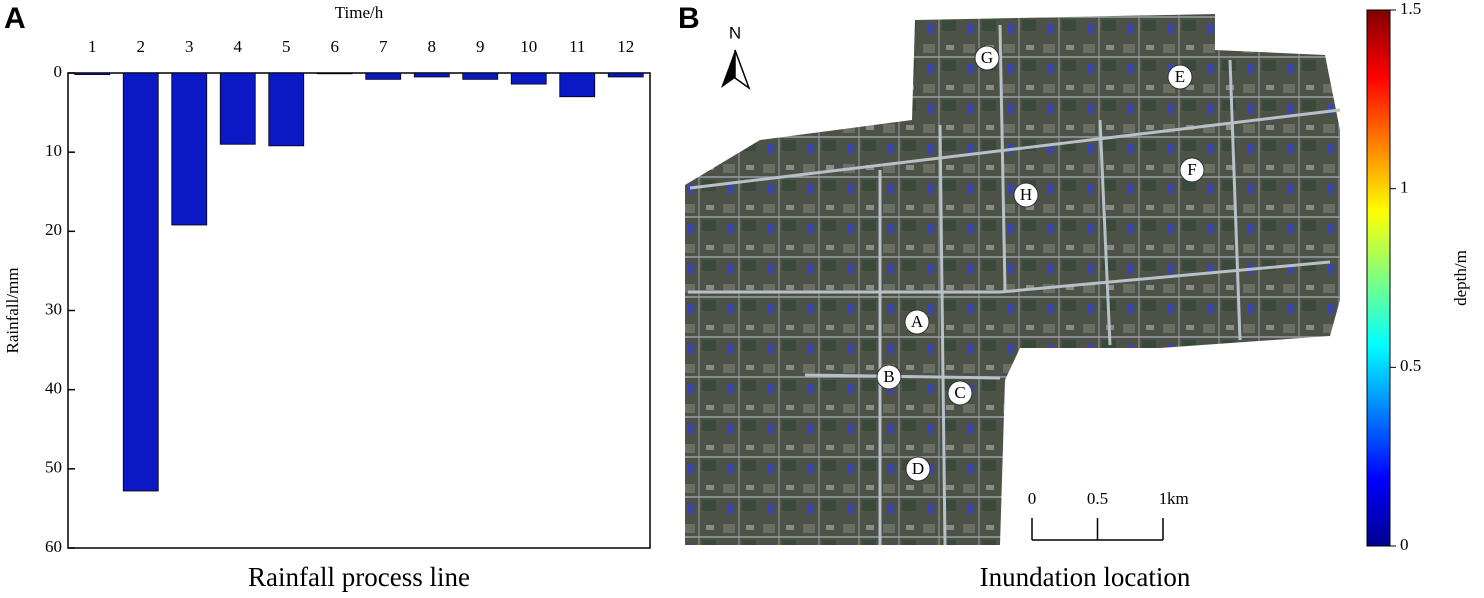  I want to click on y-tick-label: 40, so click(53, 388).